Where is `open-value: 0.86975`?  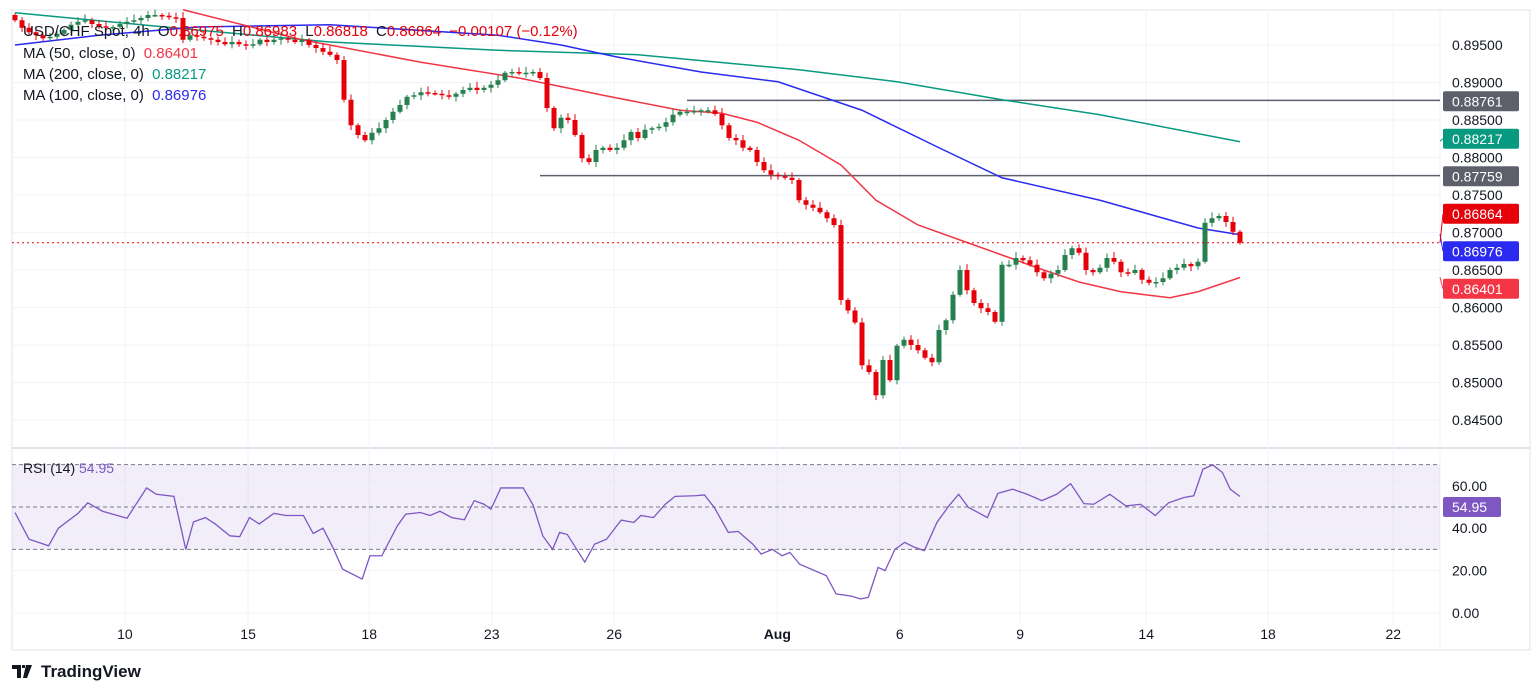 open-value: 0.86975 is located at coordinates (196, 31).